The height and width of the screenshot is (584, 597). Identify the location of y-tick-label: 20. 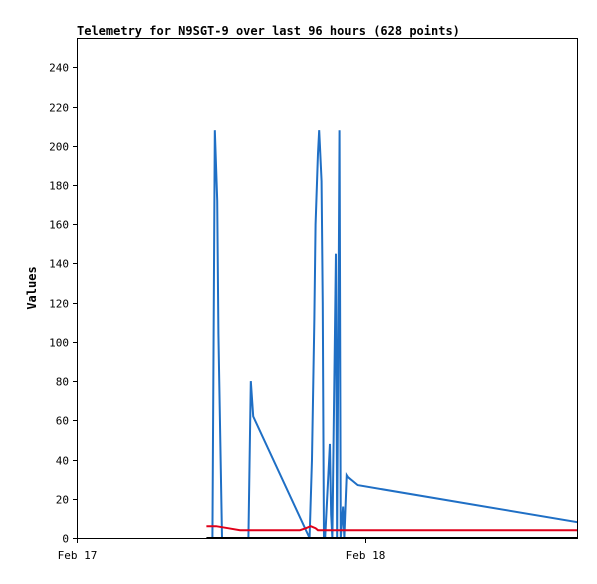
(62, 500).